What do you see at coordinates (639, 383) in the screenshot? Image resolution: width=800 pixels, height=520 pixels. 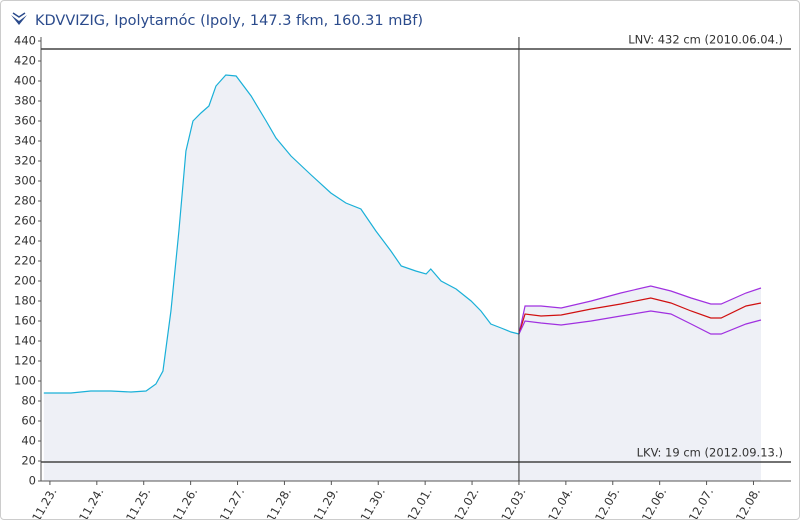 I see `area` at bounding box center [639, 383].